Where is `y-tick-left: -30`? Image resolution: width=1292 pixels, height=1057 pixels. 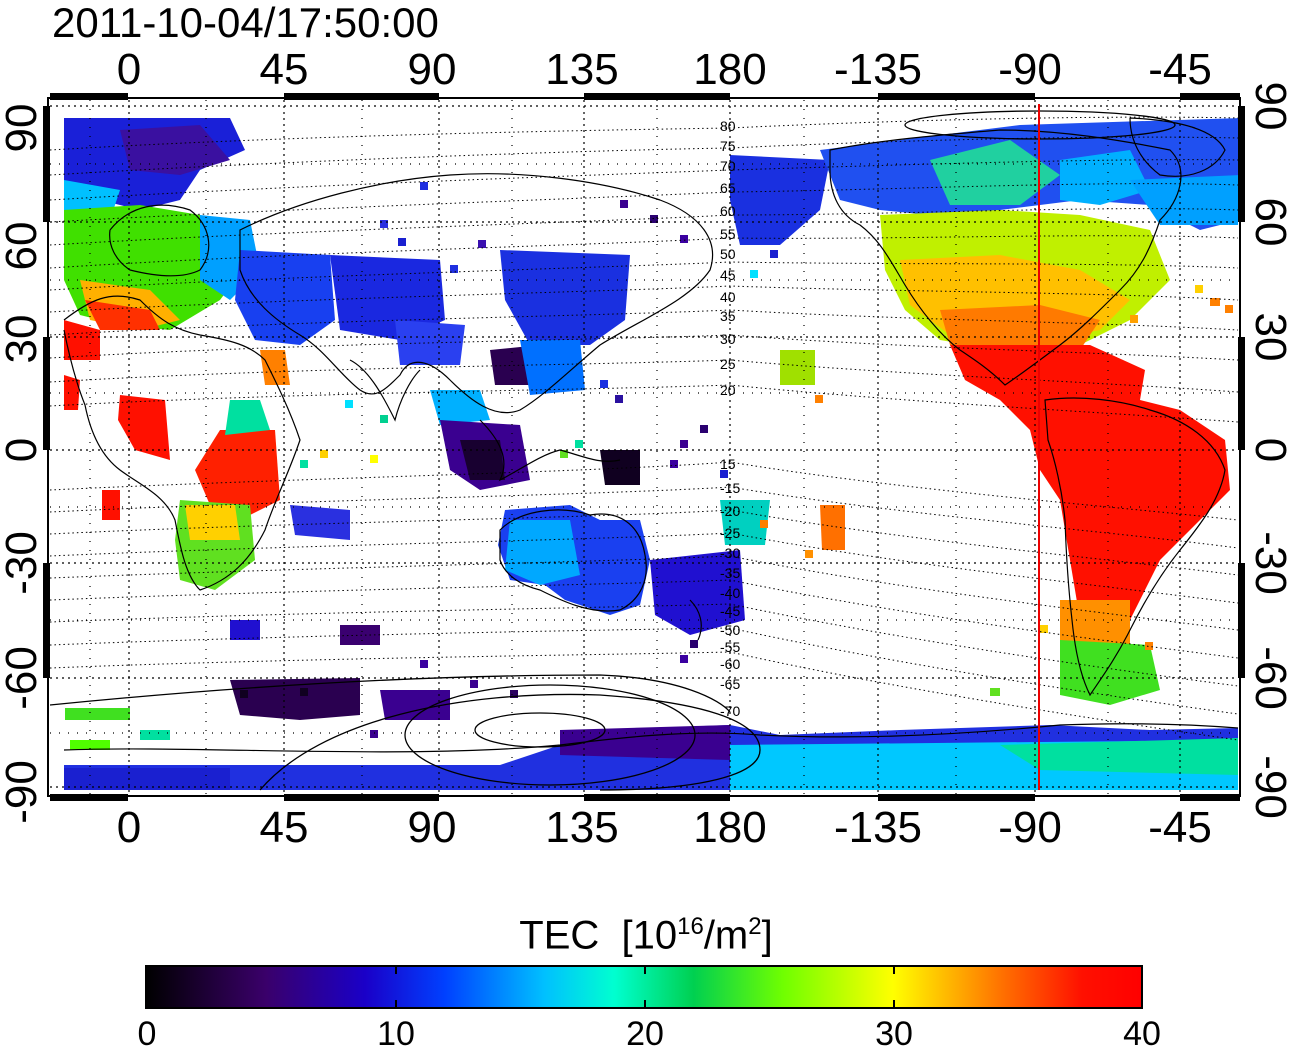 y-tick-left: -30 is located at coordinates (23, 563).